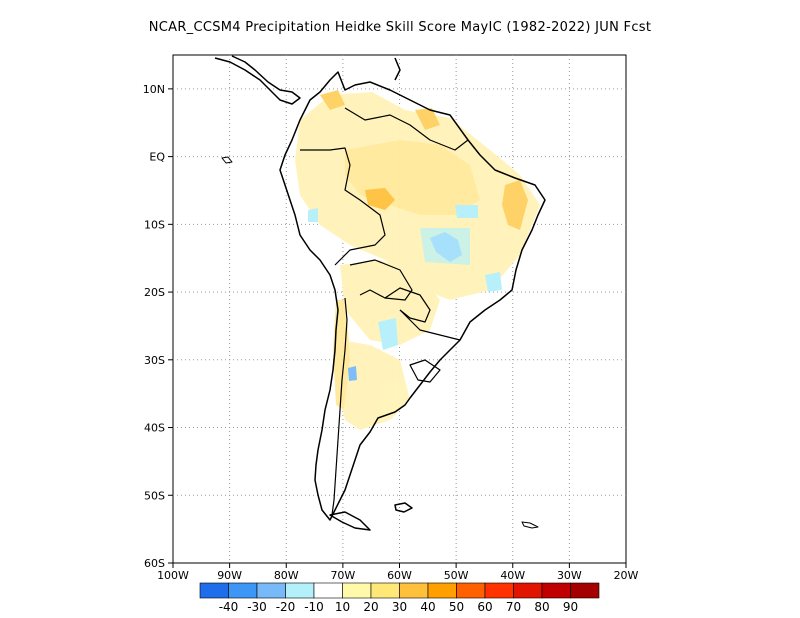 This screenshot has width=800, height=618. I want to click on colorbar-label: 10, so click(342, 607).